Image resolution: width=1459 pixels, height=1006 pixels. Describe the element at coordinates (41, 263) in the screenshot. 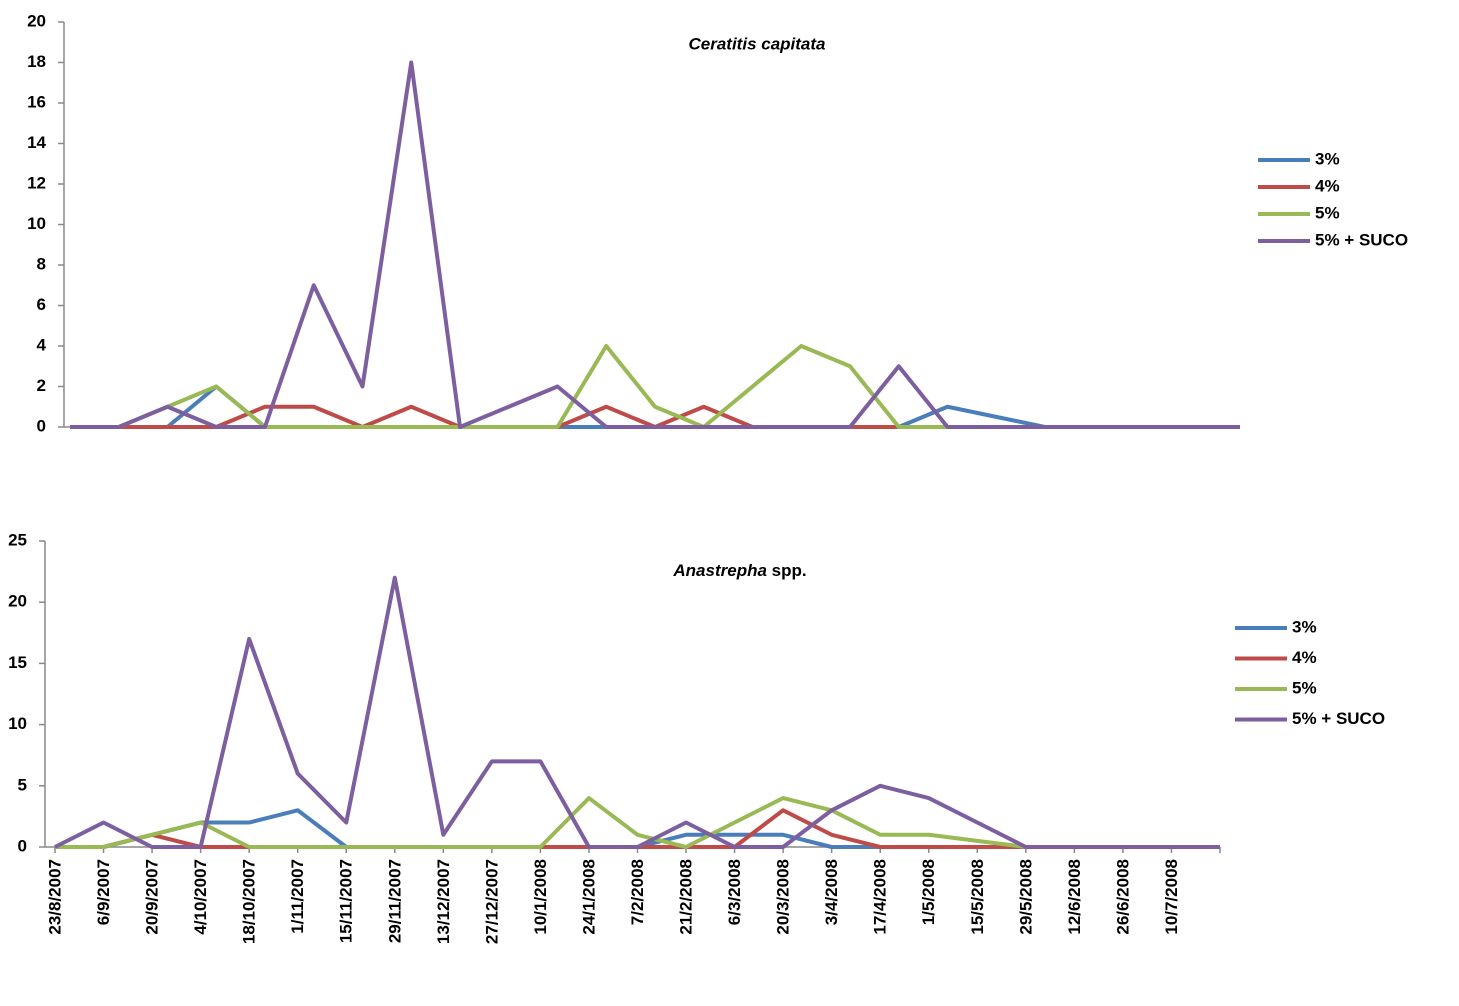

I see `y-tick-label: 8` at that location.